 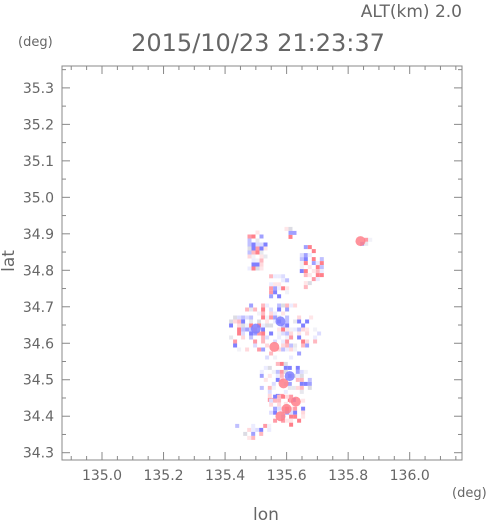 I want to click on y-tick-label: 34.9, so click(x=38, y=235).